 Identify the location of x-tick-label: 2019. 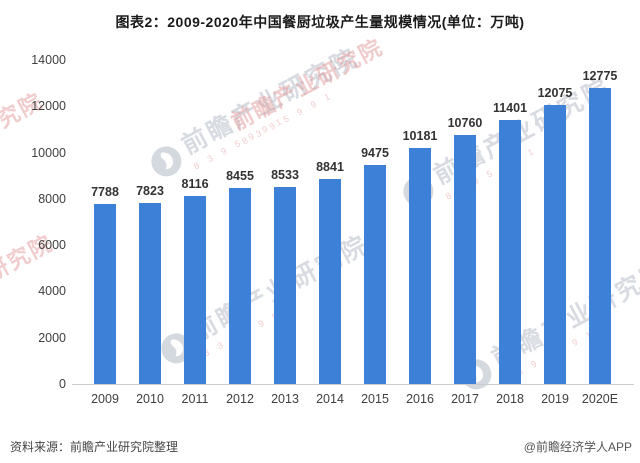
(555, 399).